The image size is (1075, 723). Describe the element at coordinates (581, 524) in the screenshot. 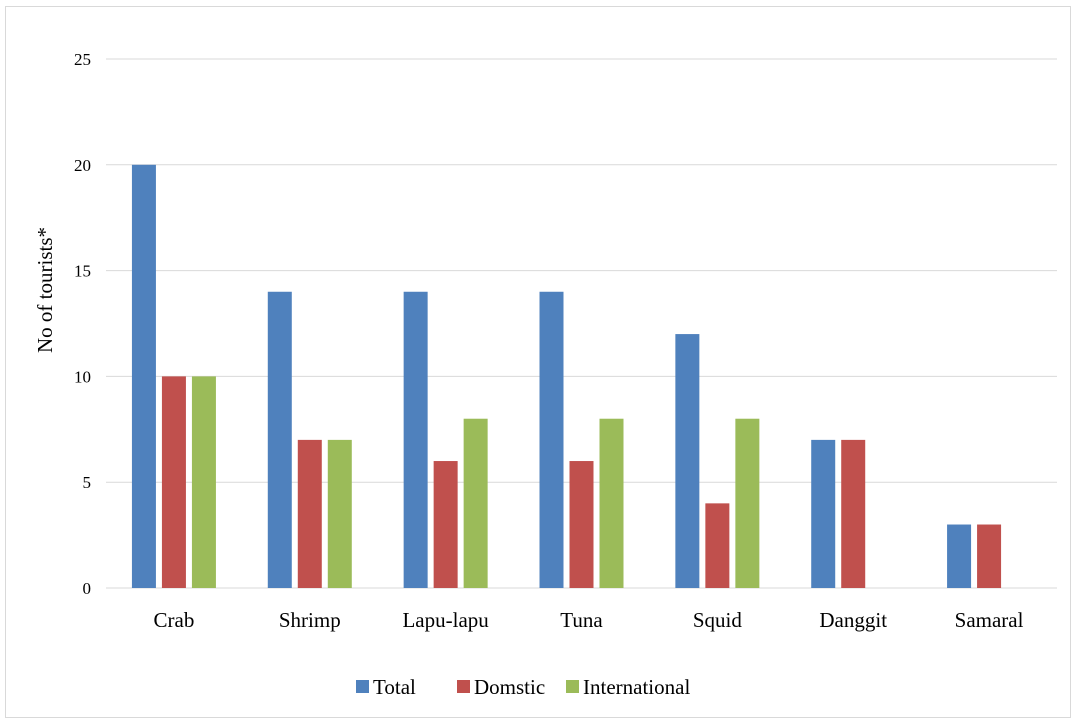

I see `bar-domstic-tuna` at that location.